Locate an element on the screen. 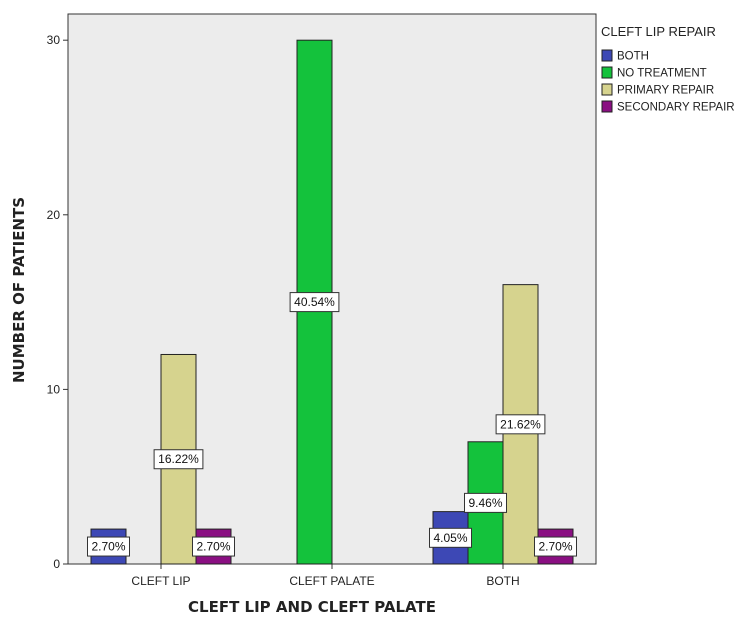  x-axis-title: CLEFT LIP AND CLEFT PALATE is located at coordinates (312, 607).